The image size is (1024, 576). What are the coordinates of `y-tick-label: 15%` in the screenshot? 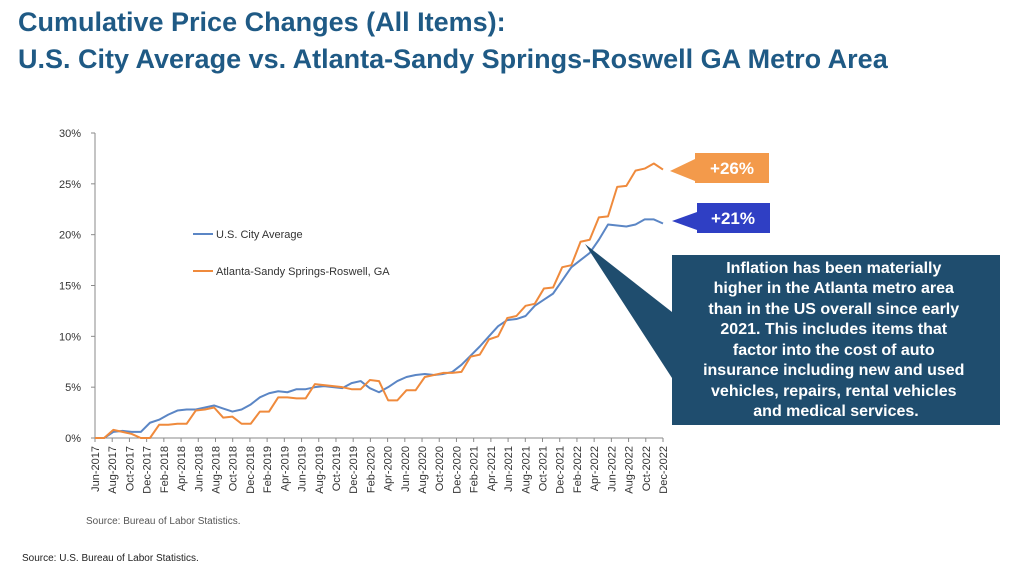 It's located at (70, 287).